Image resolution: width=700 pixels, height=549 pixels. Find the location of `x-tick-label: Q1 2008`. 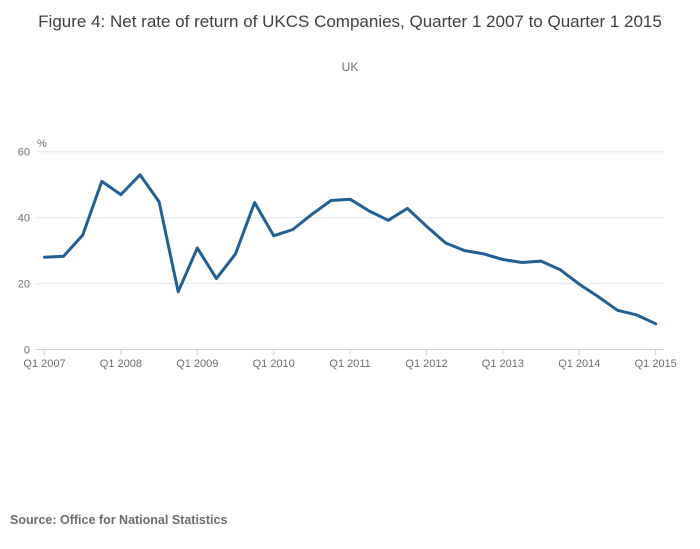

x-tick-label: Q1 2008 is located at coordinates (121, 364).